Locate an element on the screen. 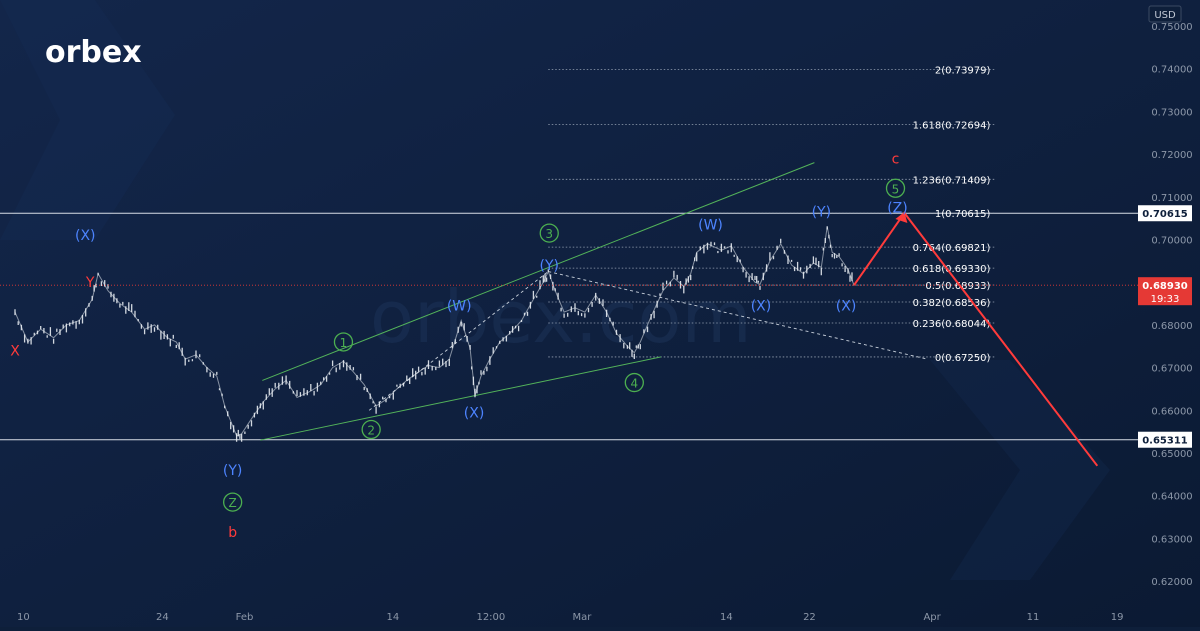  fib-level-label: 0(0.67250) is located at coordinates (963, 358).